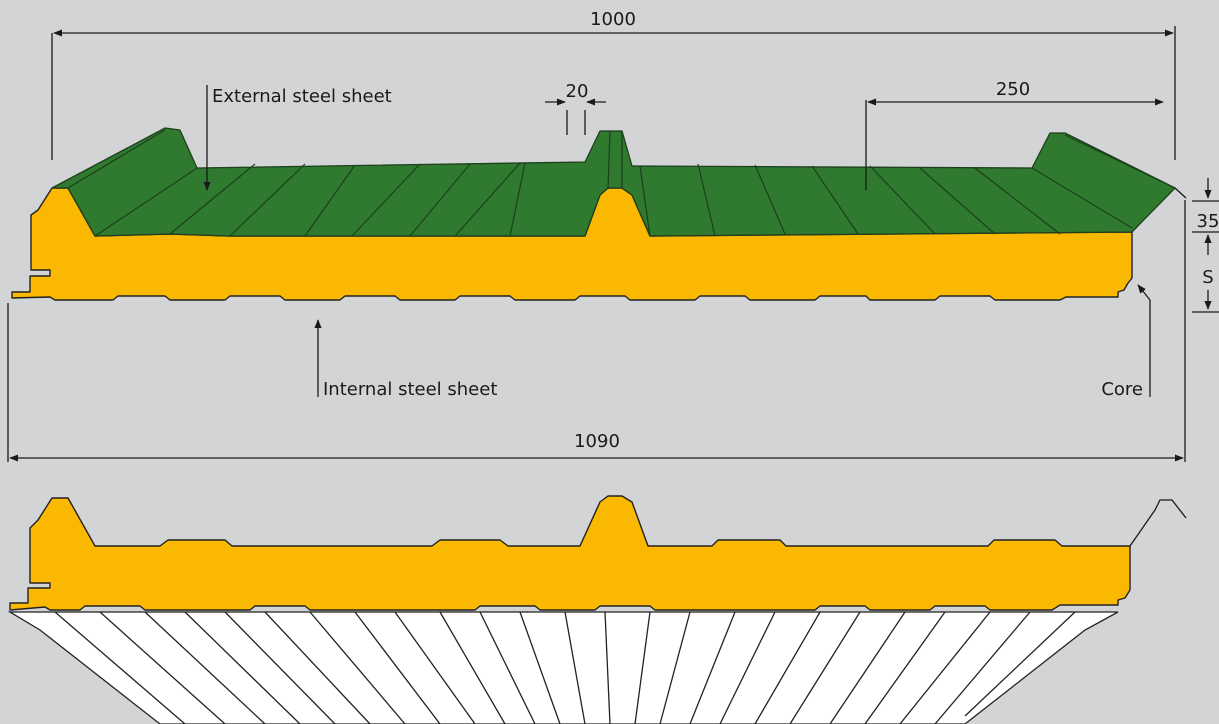 The image size is (1219, 724). I want to click on mineral-wool-lamellas, so click(563, 667).